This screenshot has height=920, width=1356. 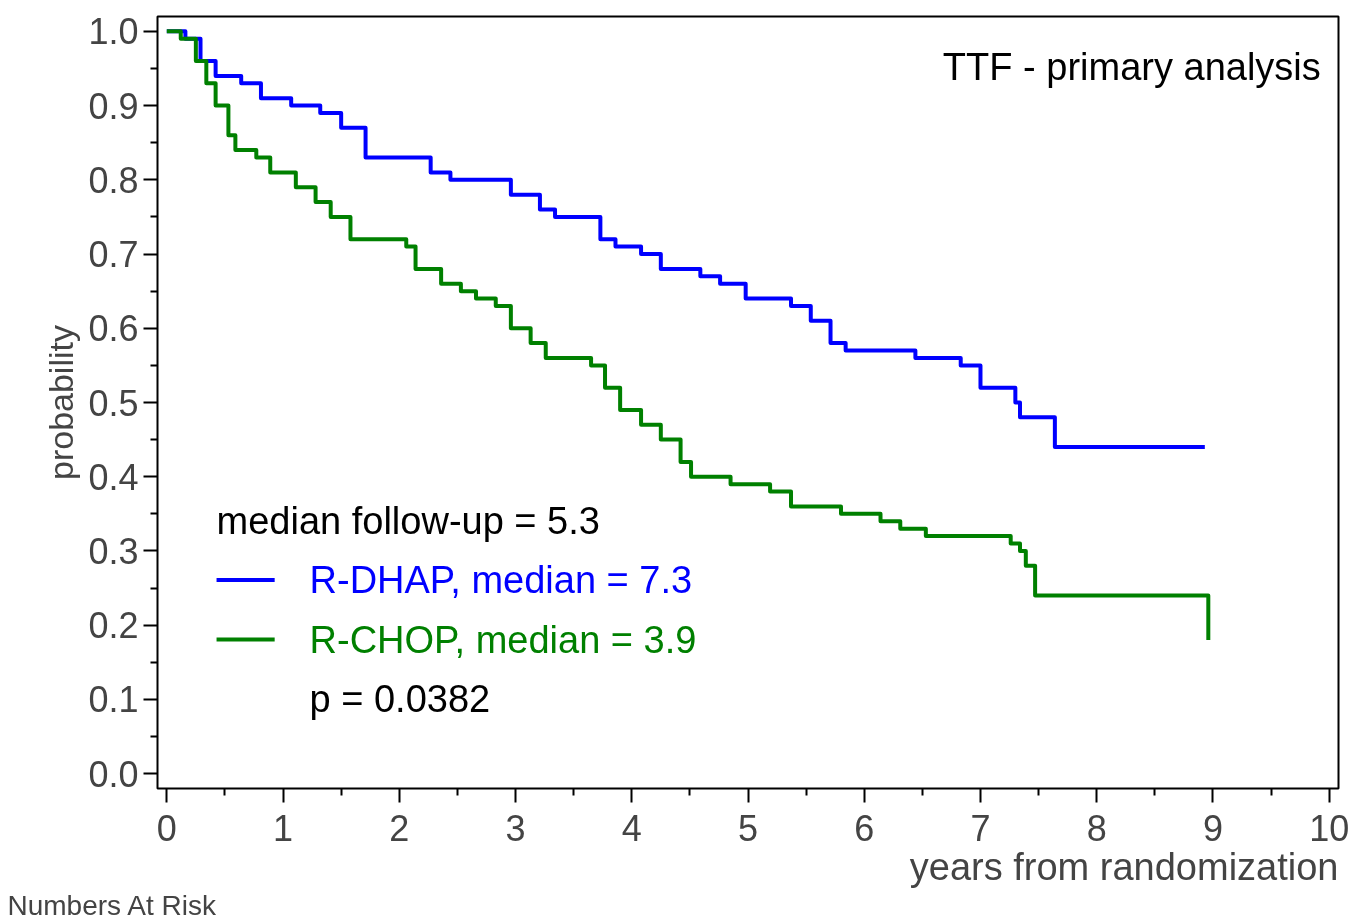 I want to click on y-tick-label: 0.1, so click(x=113, y=700).